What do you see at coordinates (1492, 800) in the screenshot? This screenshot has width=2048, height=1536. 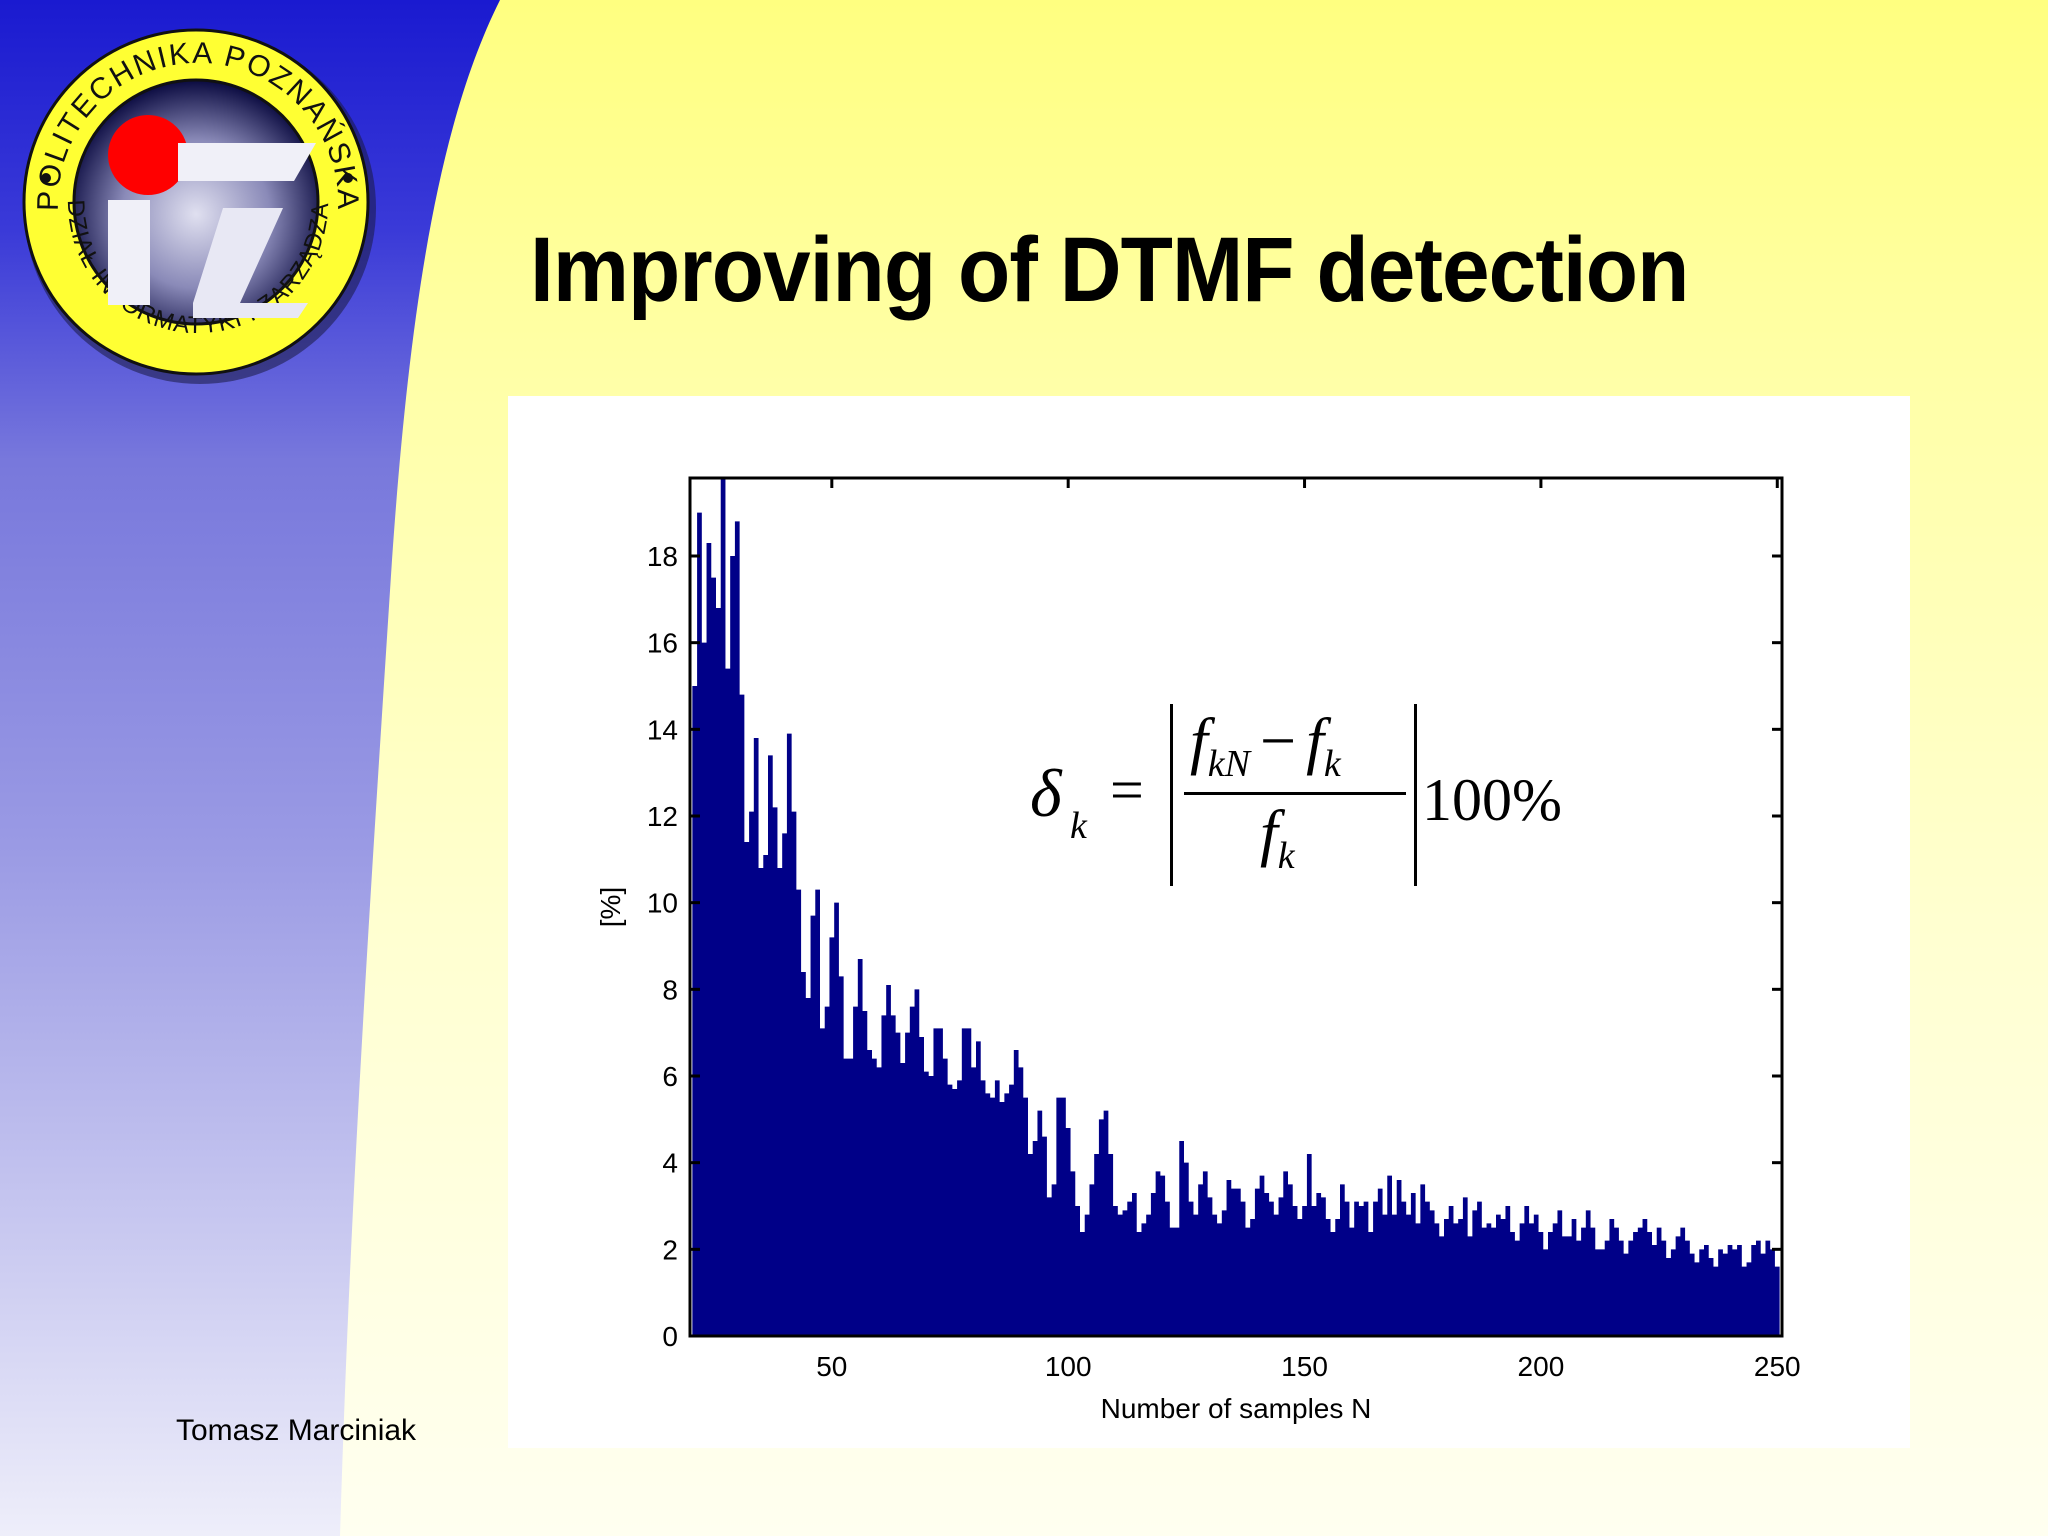 I see `formula-percent: 100%` at bounding box center [1492, 800].